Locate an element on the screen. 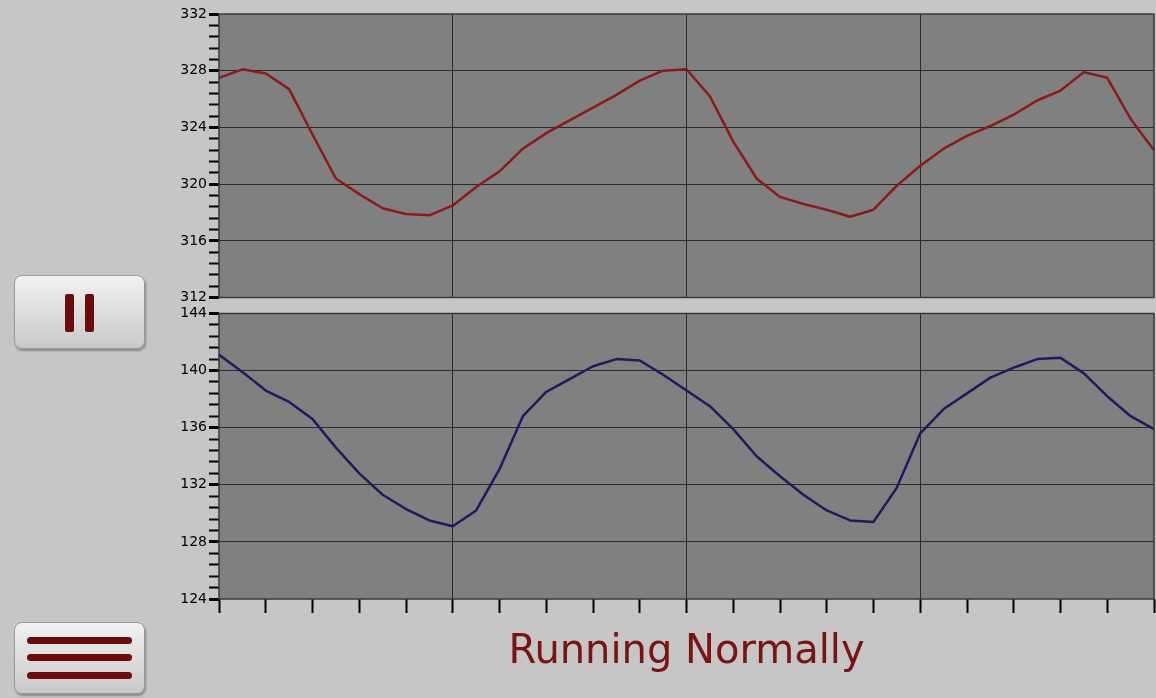  y-tick-label: 144 is located at coordinates (194, 312).